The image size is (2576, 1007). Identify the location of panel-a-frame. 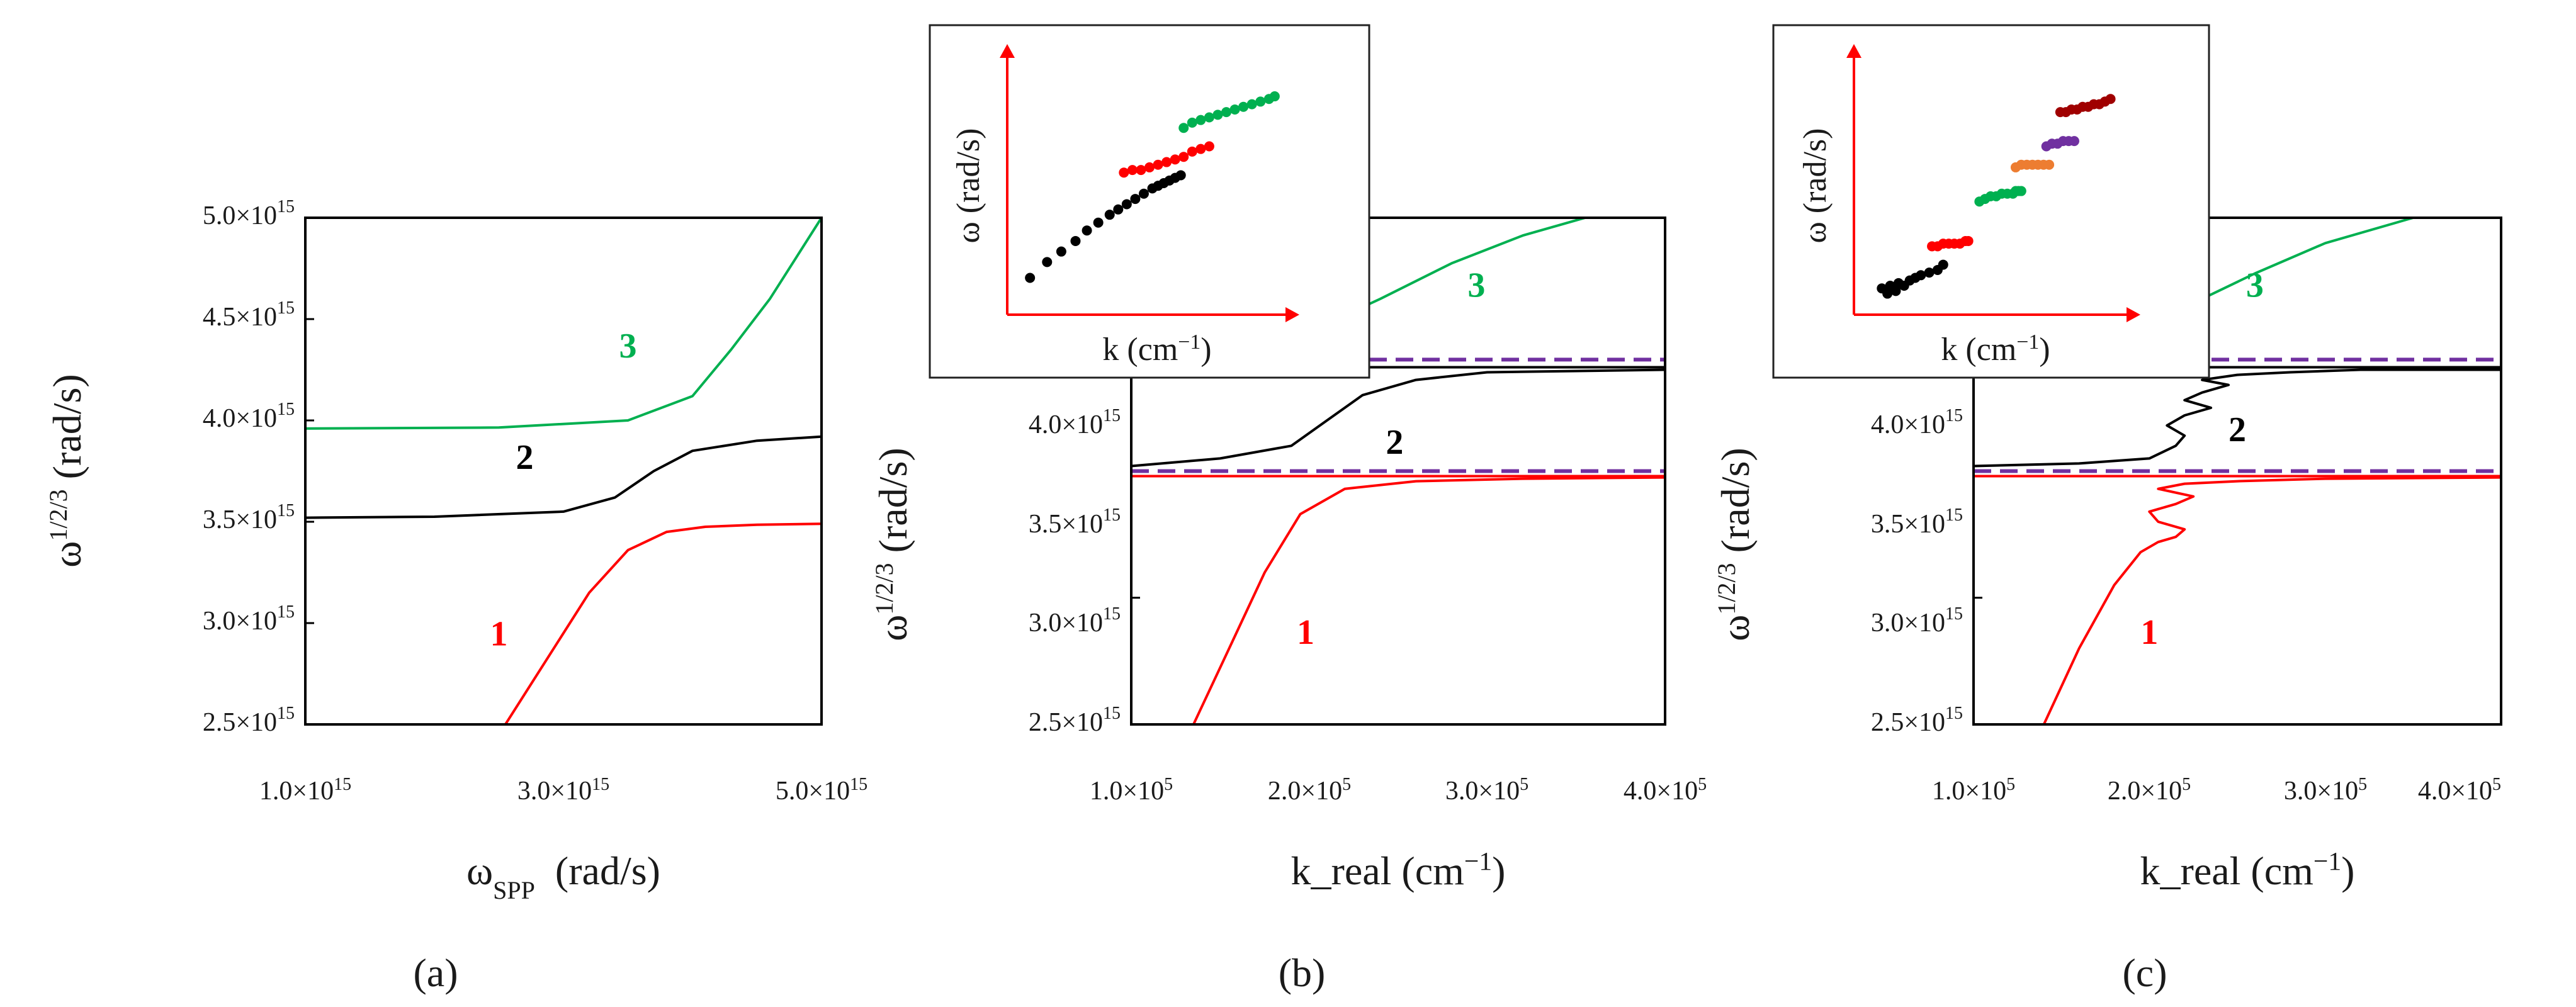
(563, 471).